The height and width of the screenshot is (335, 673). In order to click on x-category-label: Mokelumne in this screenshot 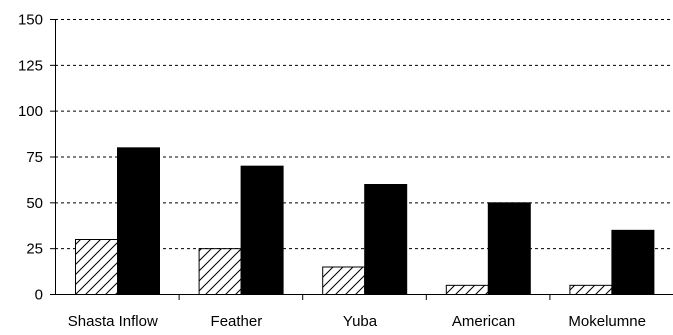, I will do `click(607, 321)`.